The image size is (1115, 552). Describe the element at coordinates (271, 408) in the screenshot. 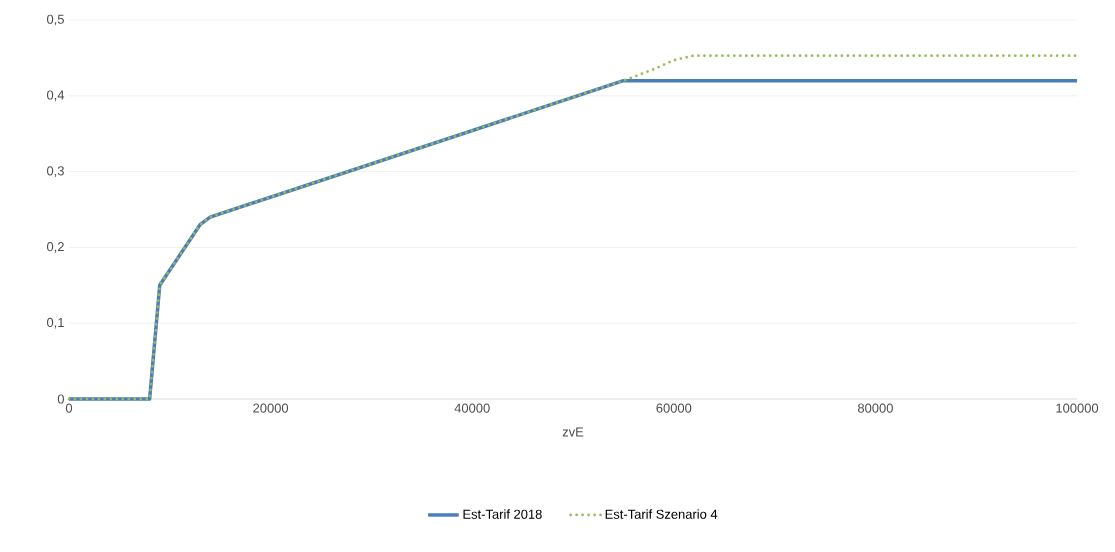

I see `x-tick-label: 20000` at that location.